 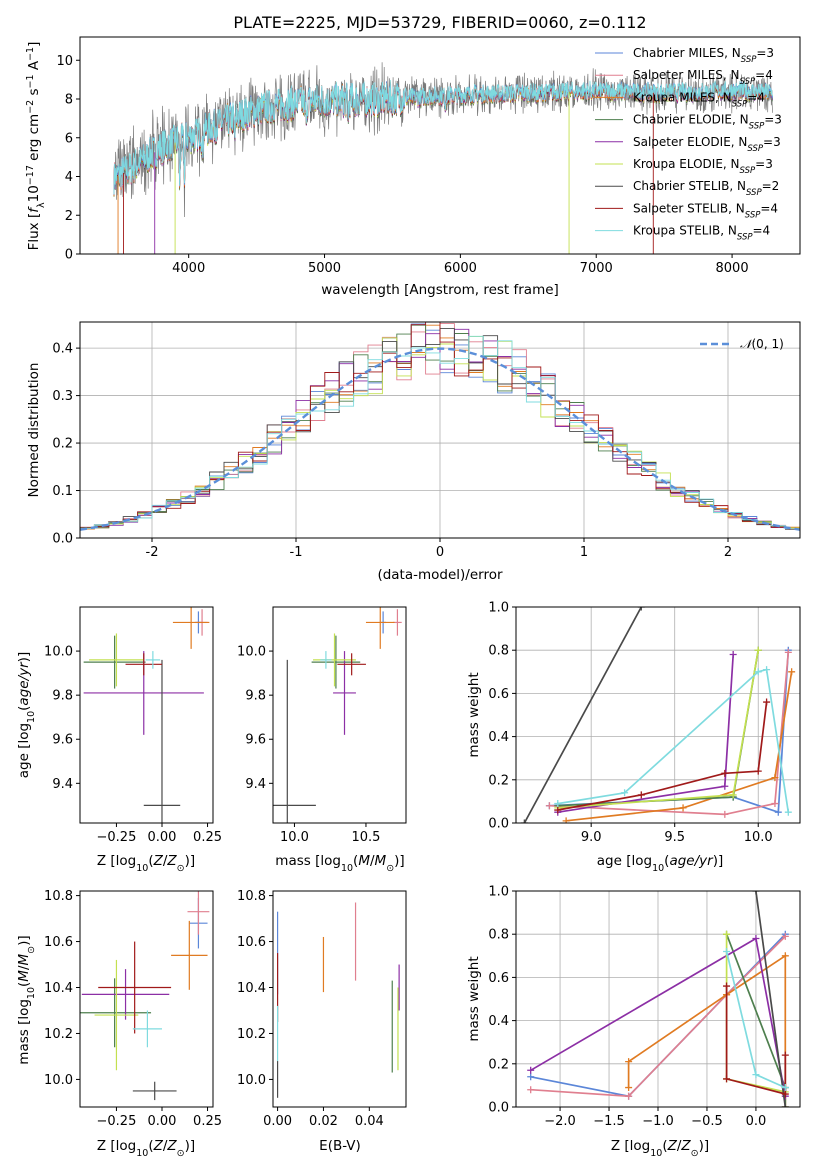 What do you see at coordinates (62, 784) in the screenshot?
I see `y-tick-label: 9.4` at bounding box center [62, 784].